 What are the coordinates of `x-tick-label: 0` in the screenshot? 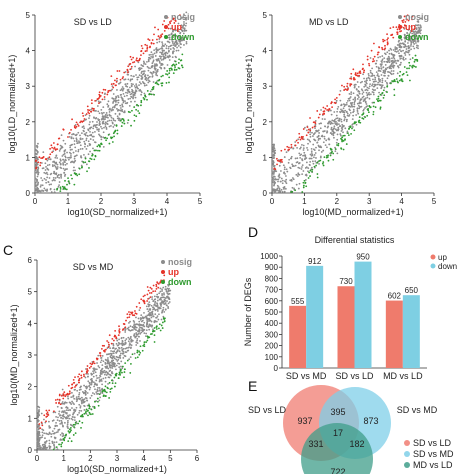 It's located at (272, 201).